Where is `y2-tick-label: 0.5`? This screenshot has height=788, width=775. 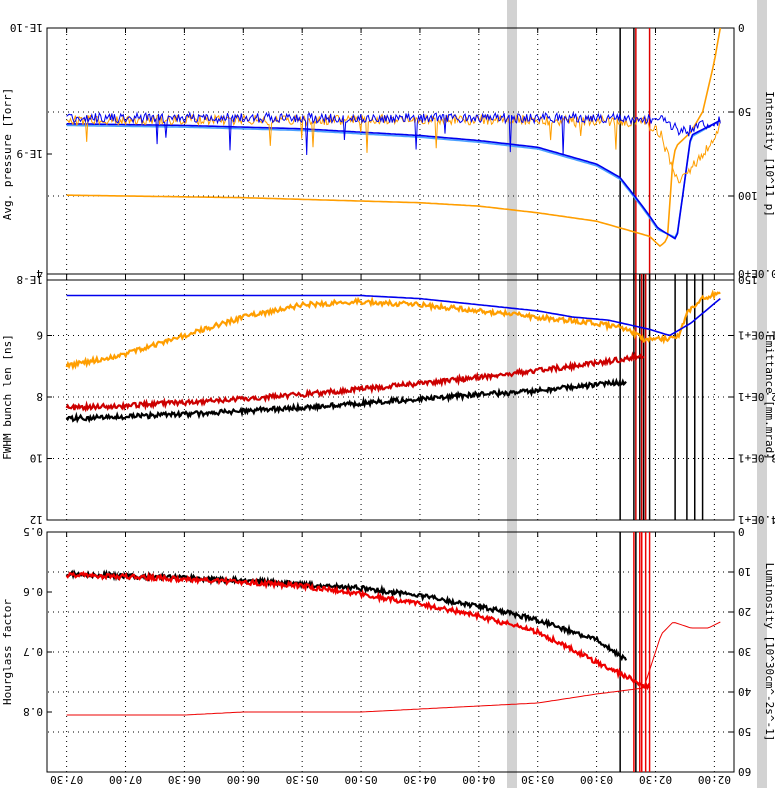
y2-tick-label: 0.5 is located at coordinates (33, 531).